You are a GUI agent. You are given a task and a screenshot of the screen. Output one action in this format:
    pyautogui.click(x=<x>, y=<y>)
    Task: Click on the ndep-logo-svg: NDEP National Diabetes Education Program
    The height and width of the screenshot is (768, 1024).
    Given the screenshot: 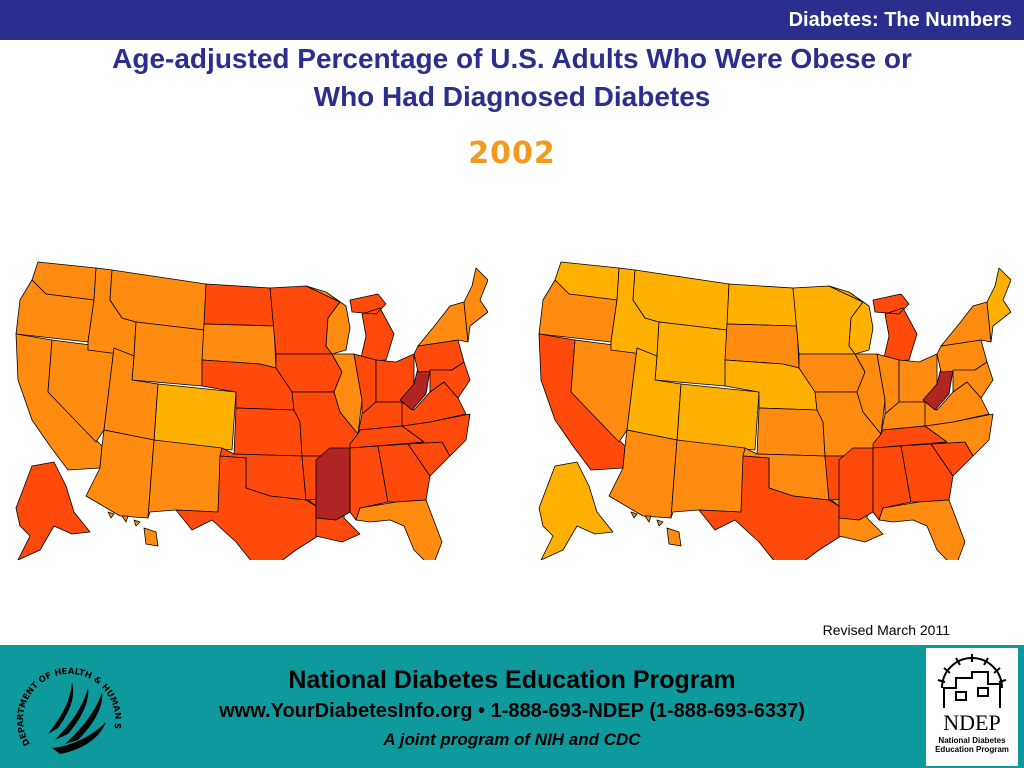 What is the action you would take?
    pyautogui.click(x=972, y=704)
    